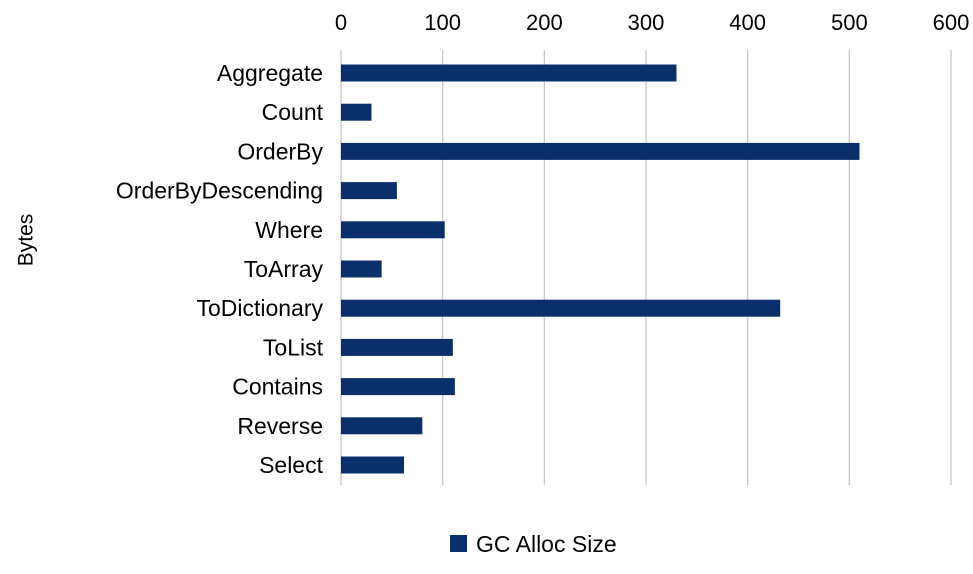 This screenshot has height=574, width=973. Describe the element at coordinates (369, 191) in the screenshot. I see `bar-orderbydescending` at that location.